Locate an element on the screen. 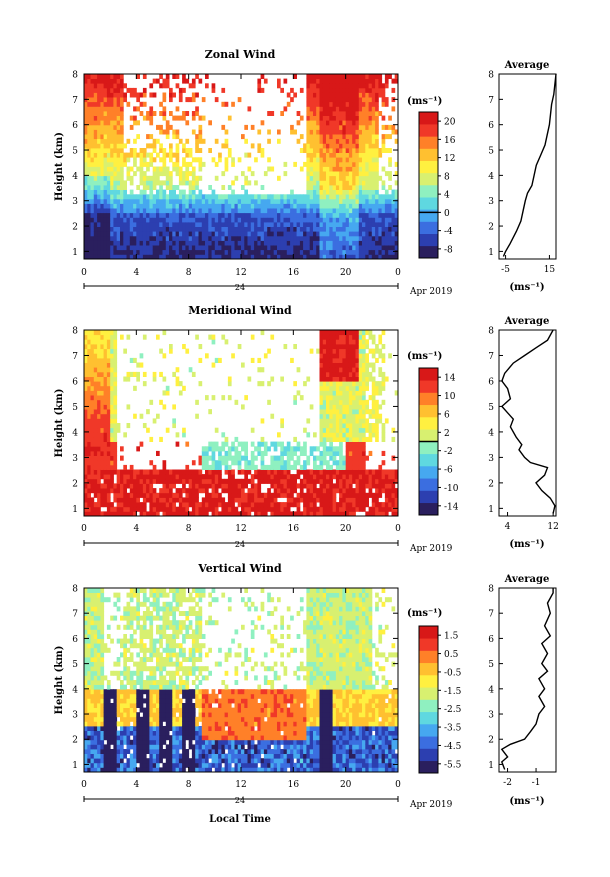 Image resolution: width=610 pixels, height=877 pixels. profile-x-tick-label: 15 is located at coordinates (550, 270).